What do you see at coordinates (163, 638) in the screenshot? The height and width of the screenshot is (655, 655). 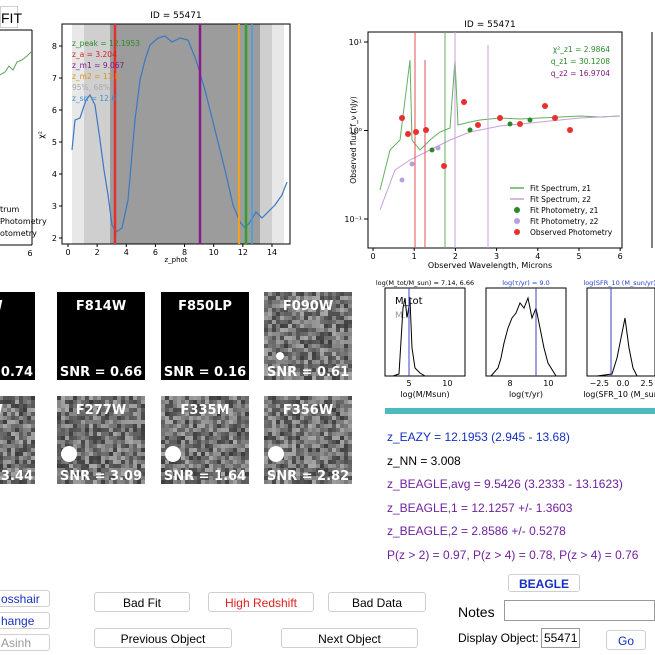 I see `previous-button: Previous Object` at bounding box center [163, 638].